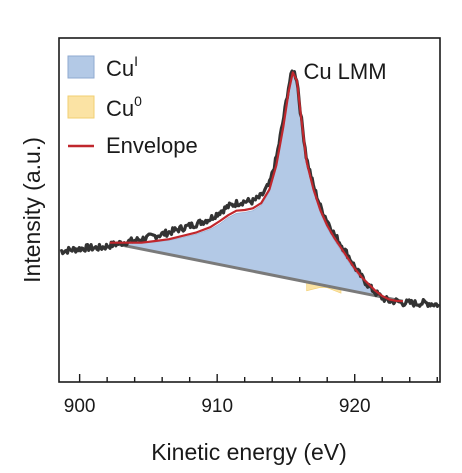 This screenshot has height=473, width=462. Describe the element at coordinates (80, 406) in the screenshot. I see `x-tick-label: 900` at that location.